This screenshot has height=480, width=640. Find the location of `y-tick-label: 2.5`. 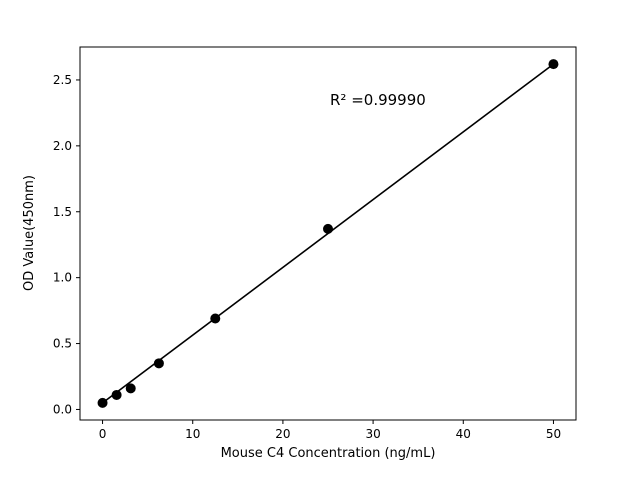

y-tick-label: 2.5 is located at coordinates (62, 80).